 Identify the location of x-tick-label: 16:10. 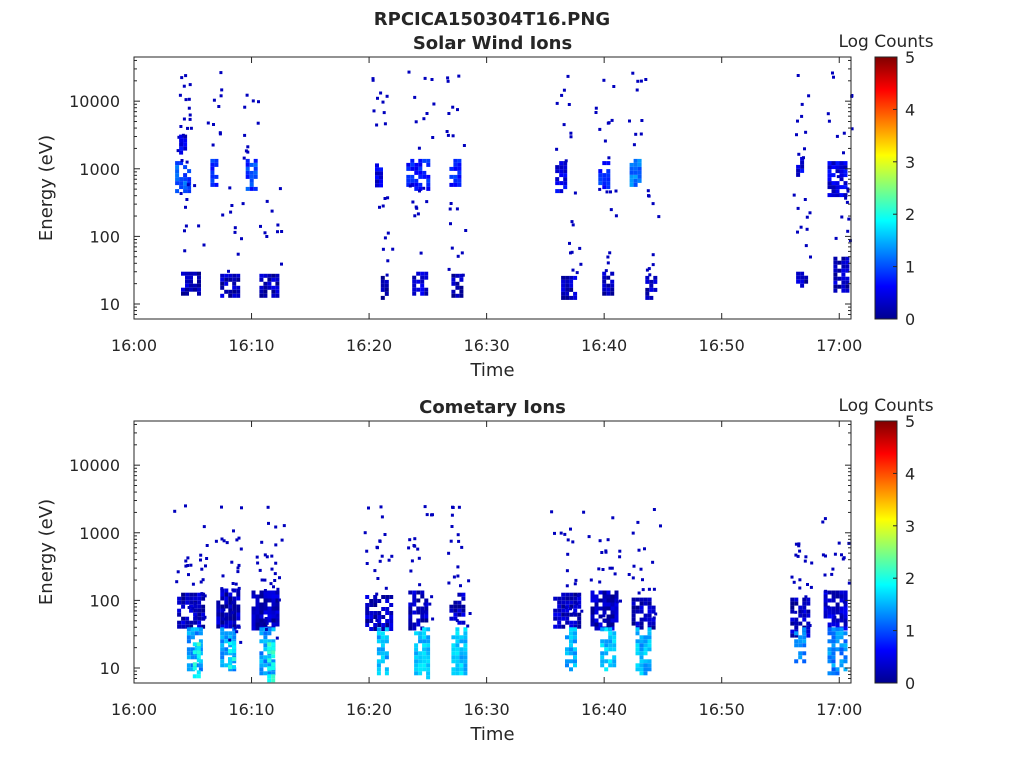
(251, 345).